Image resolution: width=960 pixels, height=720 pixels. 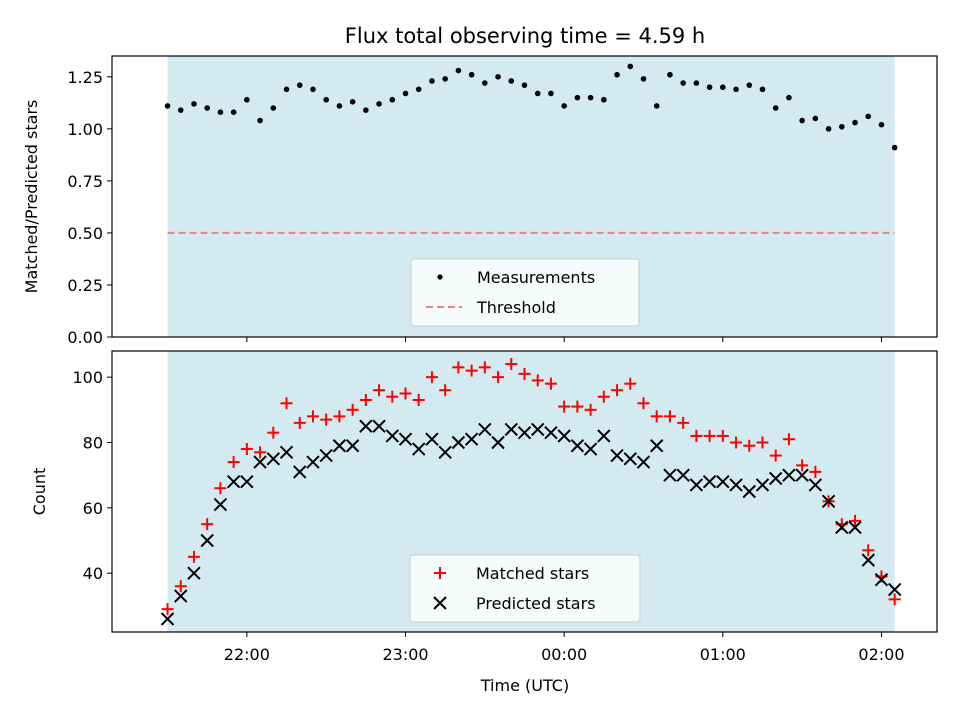 I want to click on legend-predicted-label: Predicted stars, so click(x=536, y=603).